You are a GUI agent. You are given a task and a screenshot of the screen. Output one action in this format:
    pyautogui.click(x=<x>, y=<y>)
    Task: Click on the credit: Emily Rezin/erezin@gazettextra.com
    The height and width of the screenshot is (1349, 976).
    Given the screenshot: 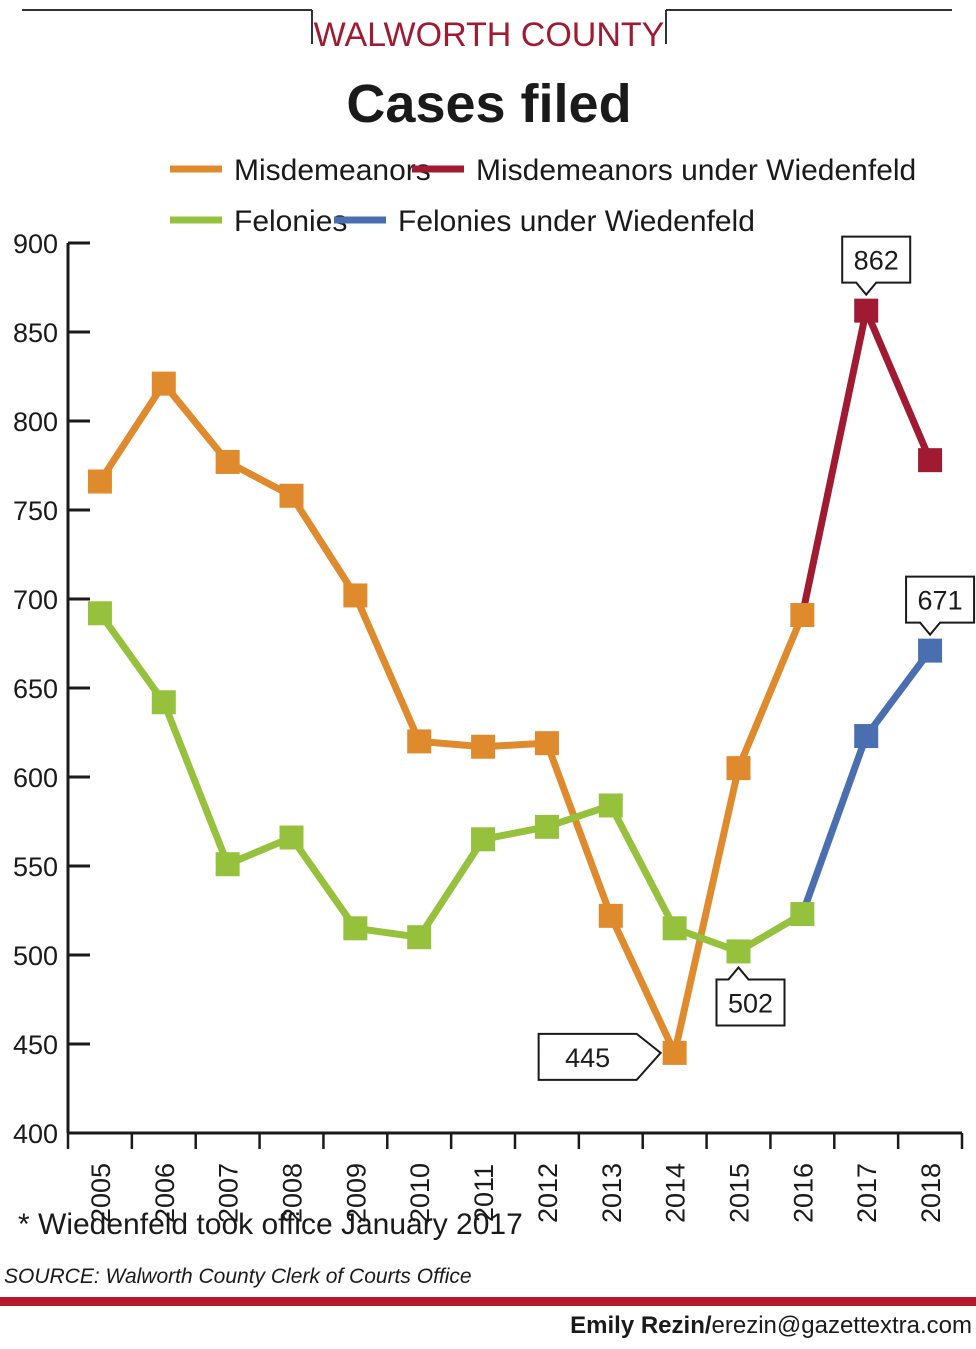 What is the action you would take?
    pyautogui.click(x=771, y=1326)
    